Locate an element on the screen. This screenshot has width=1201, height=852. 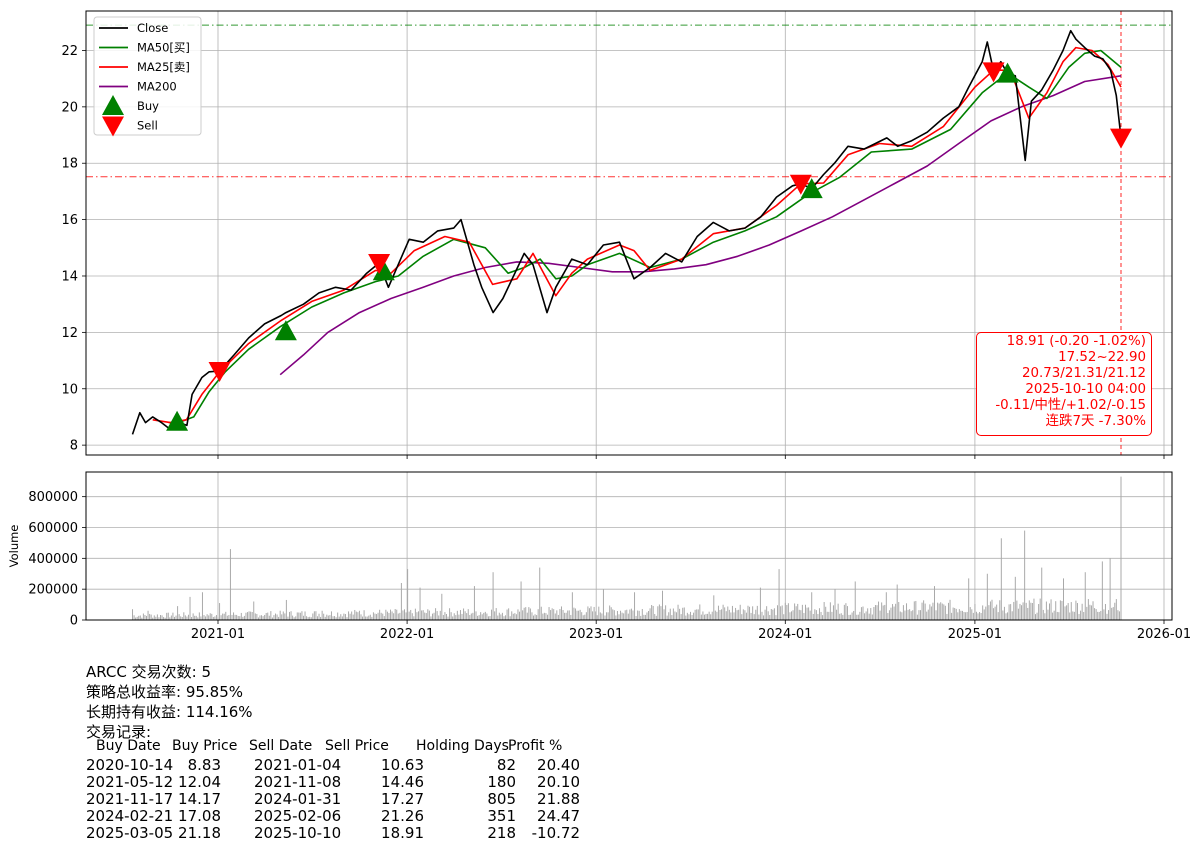
buy-date-cell: 2024-02-21 is located at coordinates (130, 816).